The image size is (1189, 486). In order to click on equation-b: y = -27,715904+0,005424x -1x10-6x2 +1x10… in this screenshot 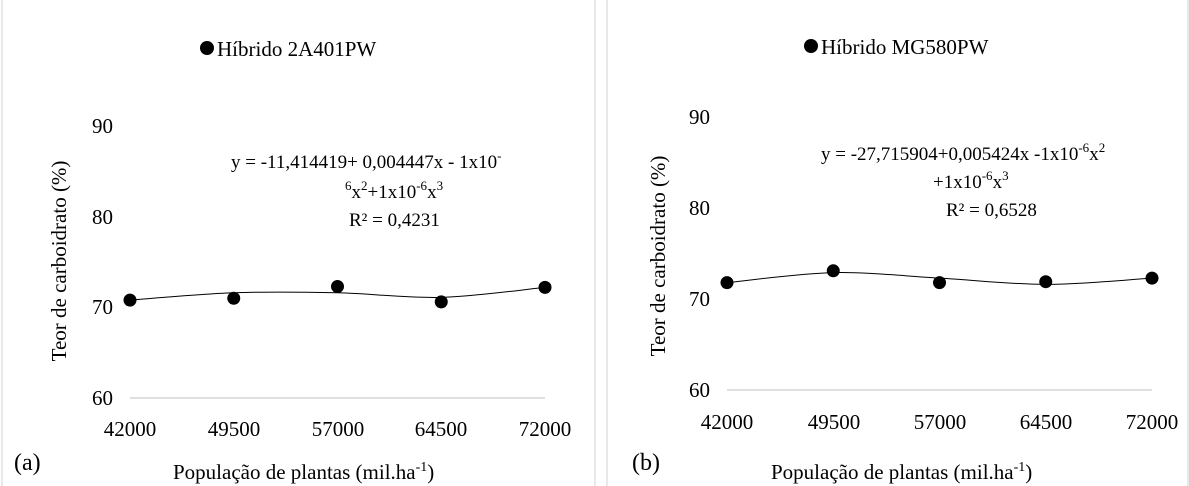, I will do `click(963, 180)`.